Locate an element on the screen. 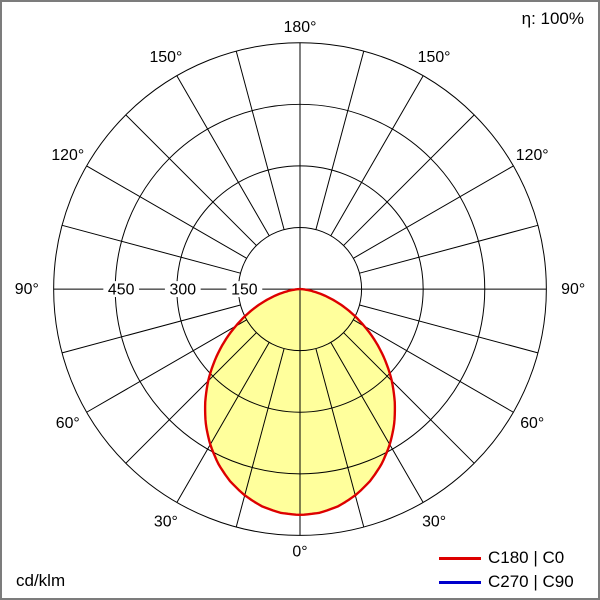  angle-label-30-left: 30° is located at coordinates (166, 521).